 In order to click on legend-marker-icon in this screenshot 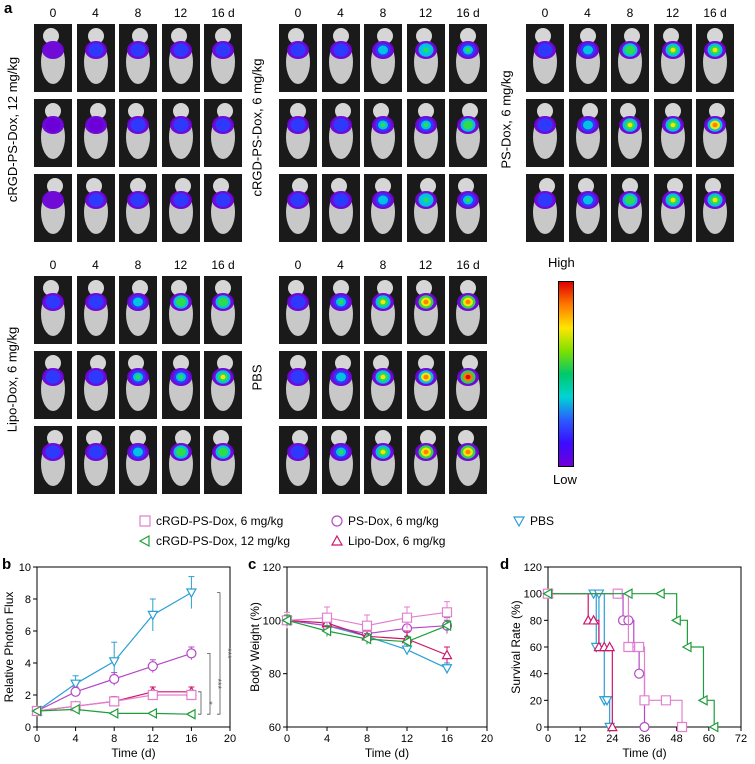, I will do `click(145, 521)`.